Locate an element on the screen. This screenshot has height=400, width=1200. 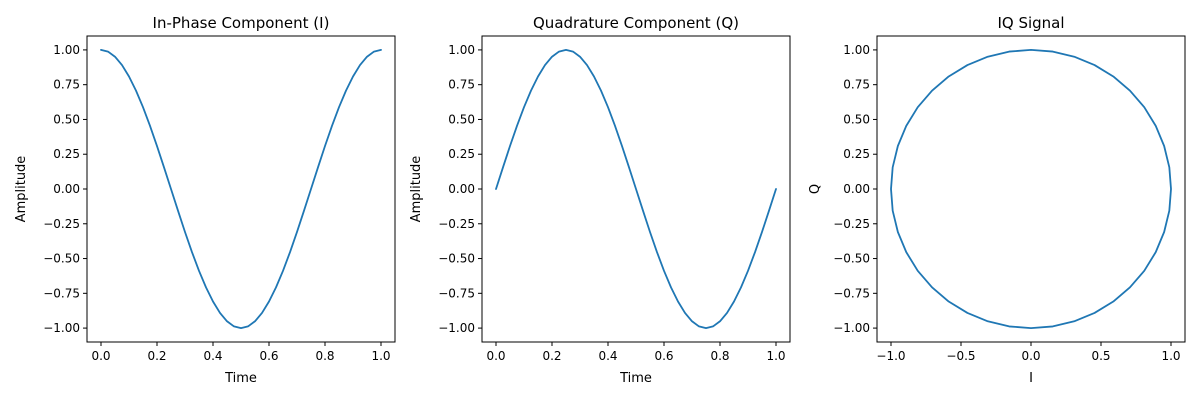
chart-title: IQ Signal is located at coordinates (1030, 23).